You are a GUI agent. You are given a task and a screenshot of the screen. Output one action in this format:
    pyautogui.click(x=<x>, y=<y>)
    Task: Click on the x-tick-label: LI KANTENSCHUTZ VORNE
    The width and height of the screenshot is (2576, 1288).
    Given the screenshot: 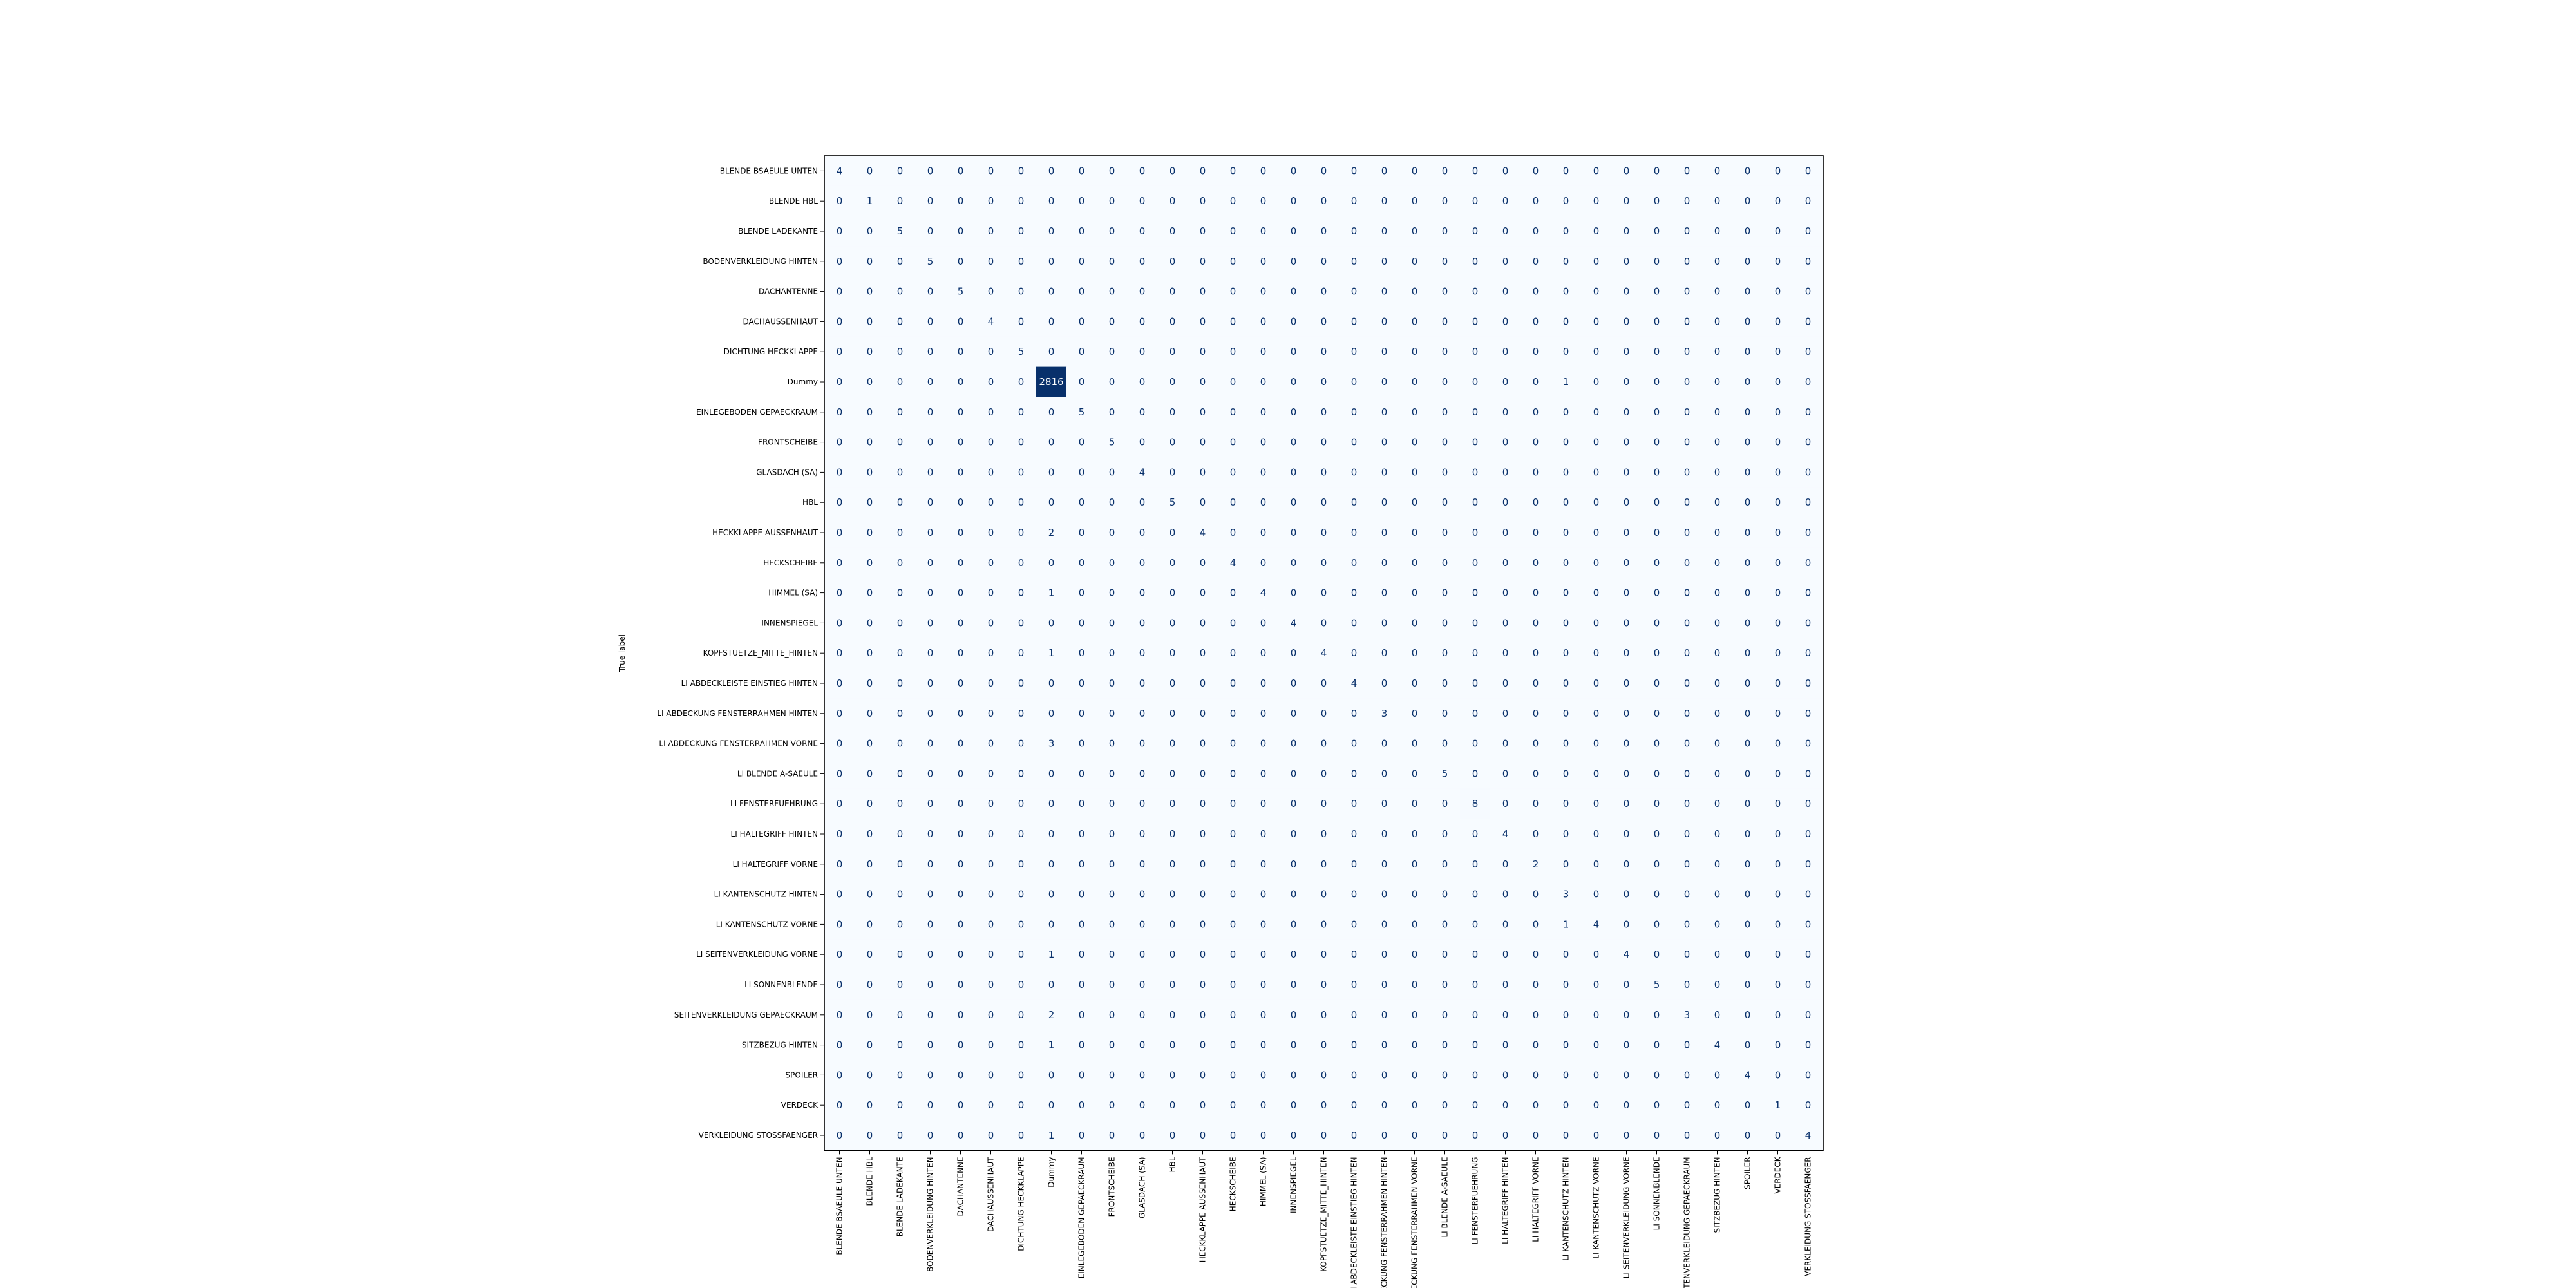 What is the action you would take?
    pyautogui.click(x=1597, y=1207)
    